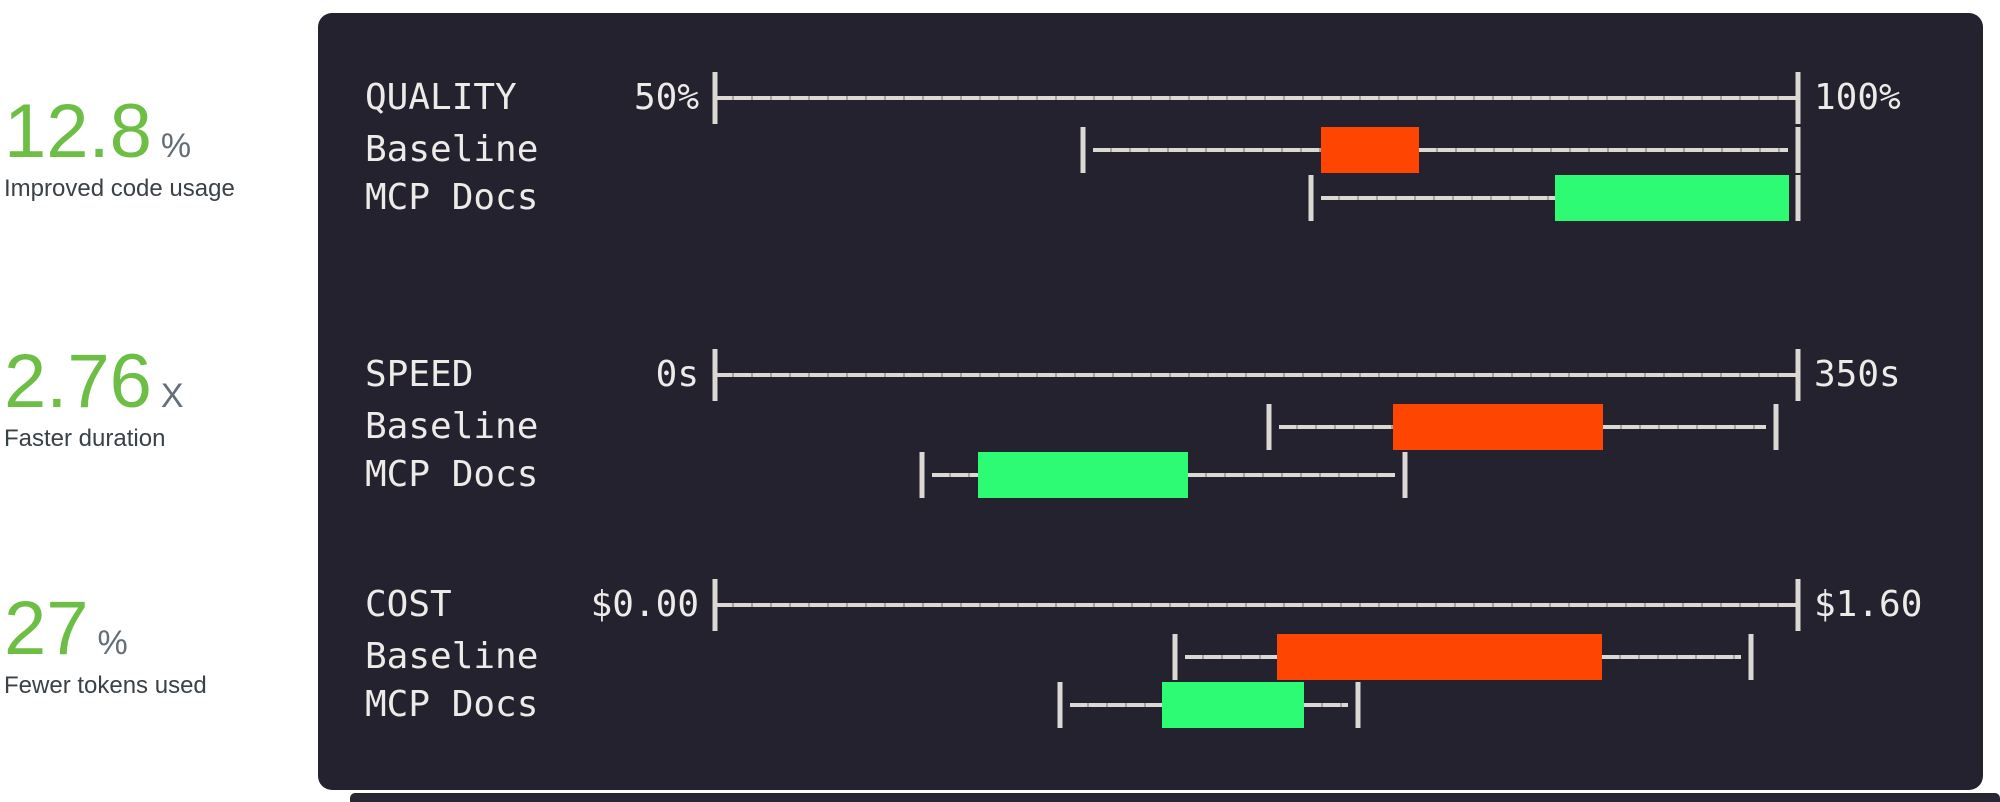 This screenshot has width=2000, height=802. I want to click on axis-max-label: $1.60, so click(1868, 604).